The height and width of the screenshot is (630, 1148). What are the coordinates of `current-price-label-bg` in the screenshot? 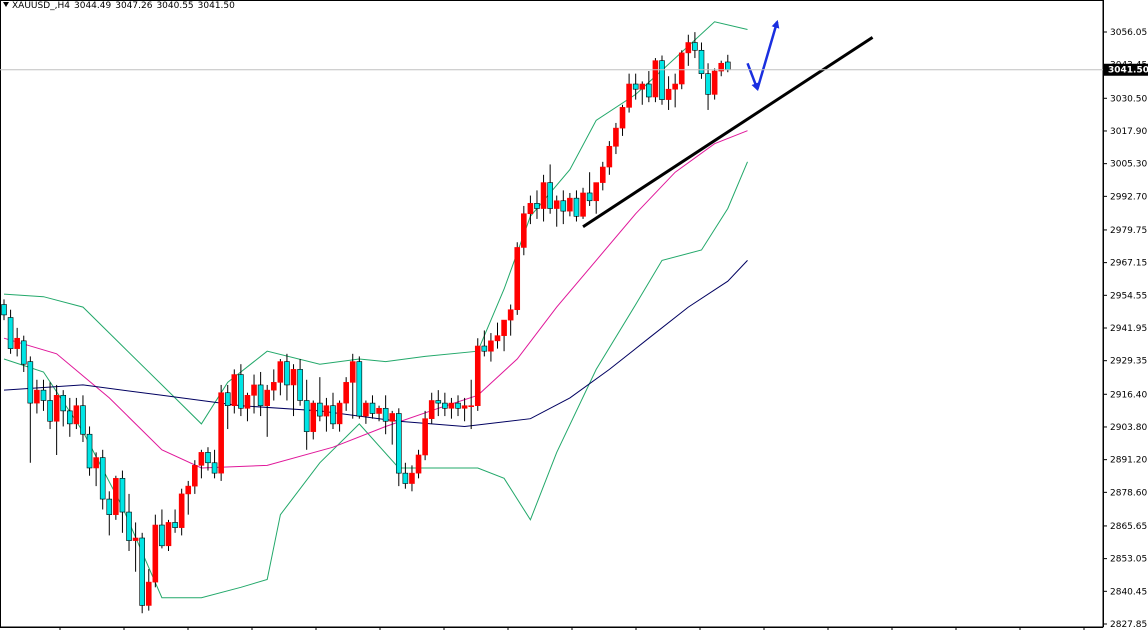 It's located at (1126, 69).